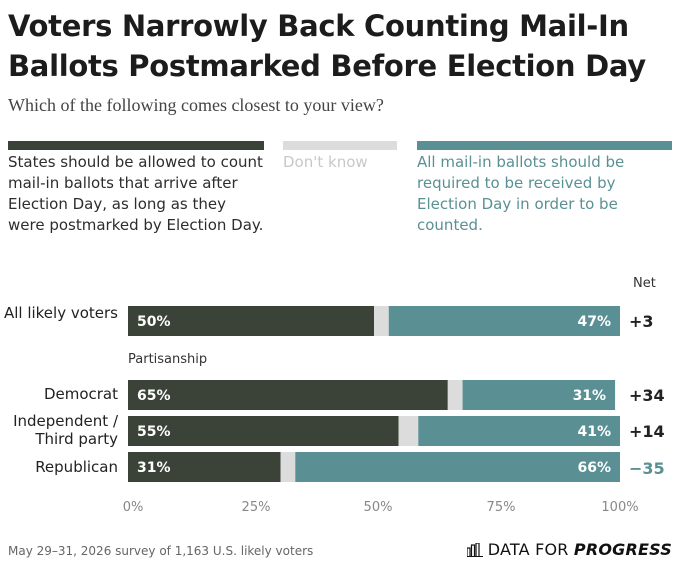 This screenshot has width=680, height=568. What do you see at coordinates (263, 431) in the screenshot?
I see `bar-postmarked-independent` at bounding box center [263, 431].